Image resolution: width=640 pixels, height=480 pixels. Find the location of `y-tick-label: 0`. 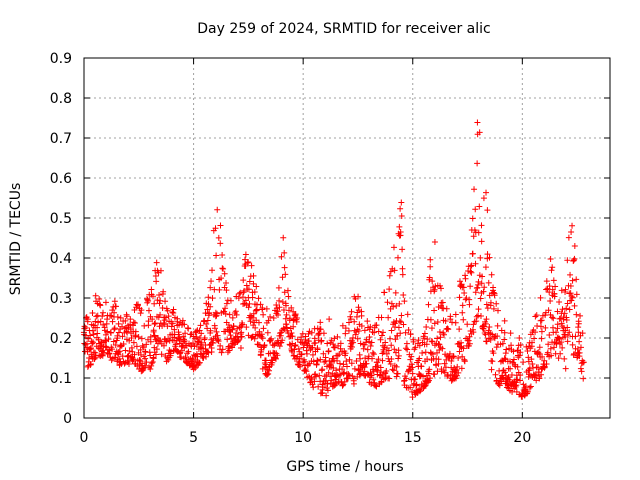

y-tick-label: 0 is located at coordinates (67, 419).